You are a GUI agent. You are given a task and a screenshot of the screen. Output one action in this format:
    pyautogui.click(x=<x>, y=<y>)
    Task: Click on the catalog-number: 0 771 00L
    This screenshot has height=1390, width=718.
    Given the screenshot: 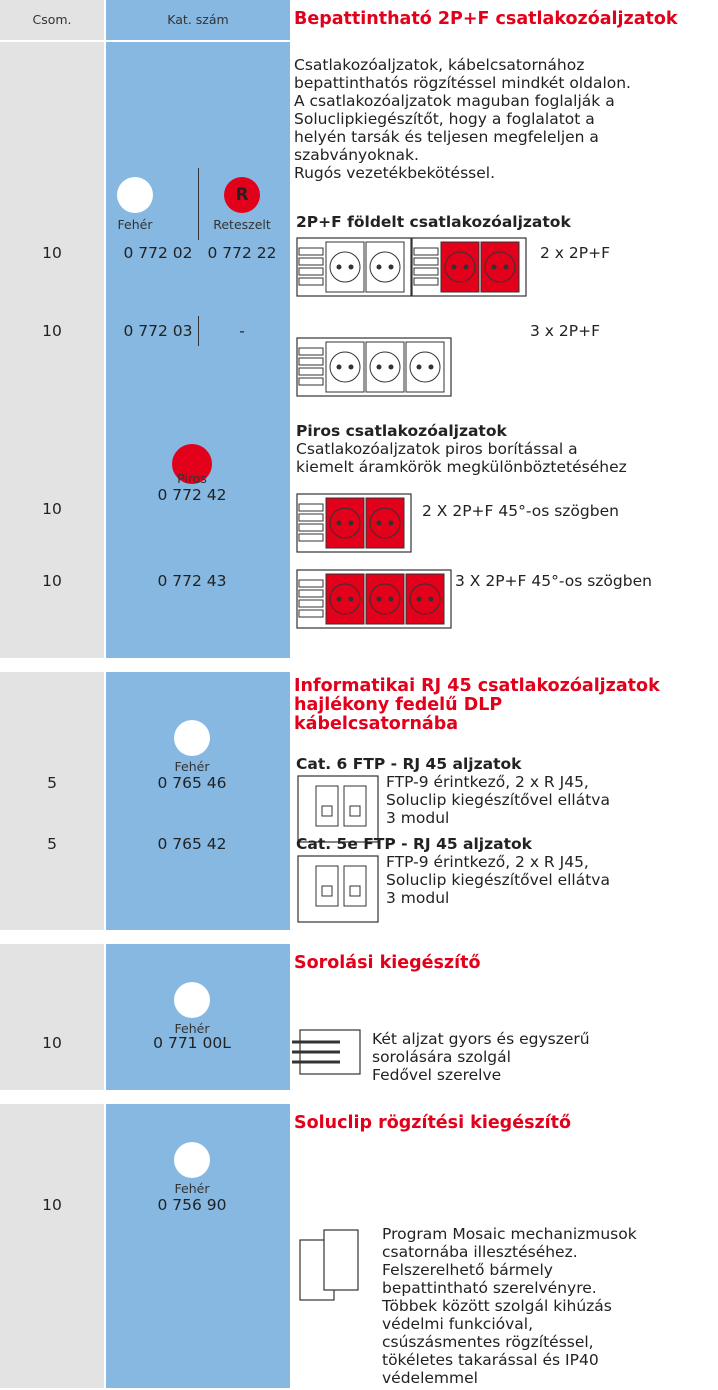 What is the action you would take?
    pyautogui.click(x=192, y=1043)
    